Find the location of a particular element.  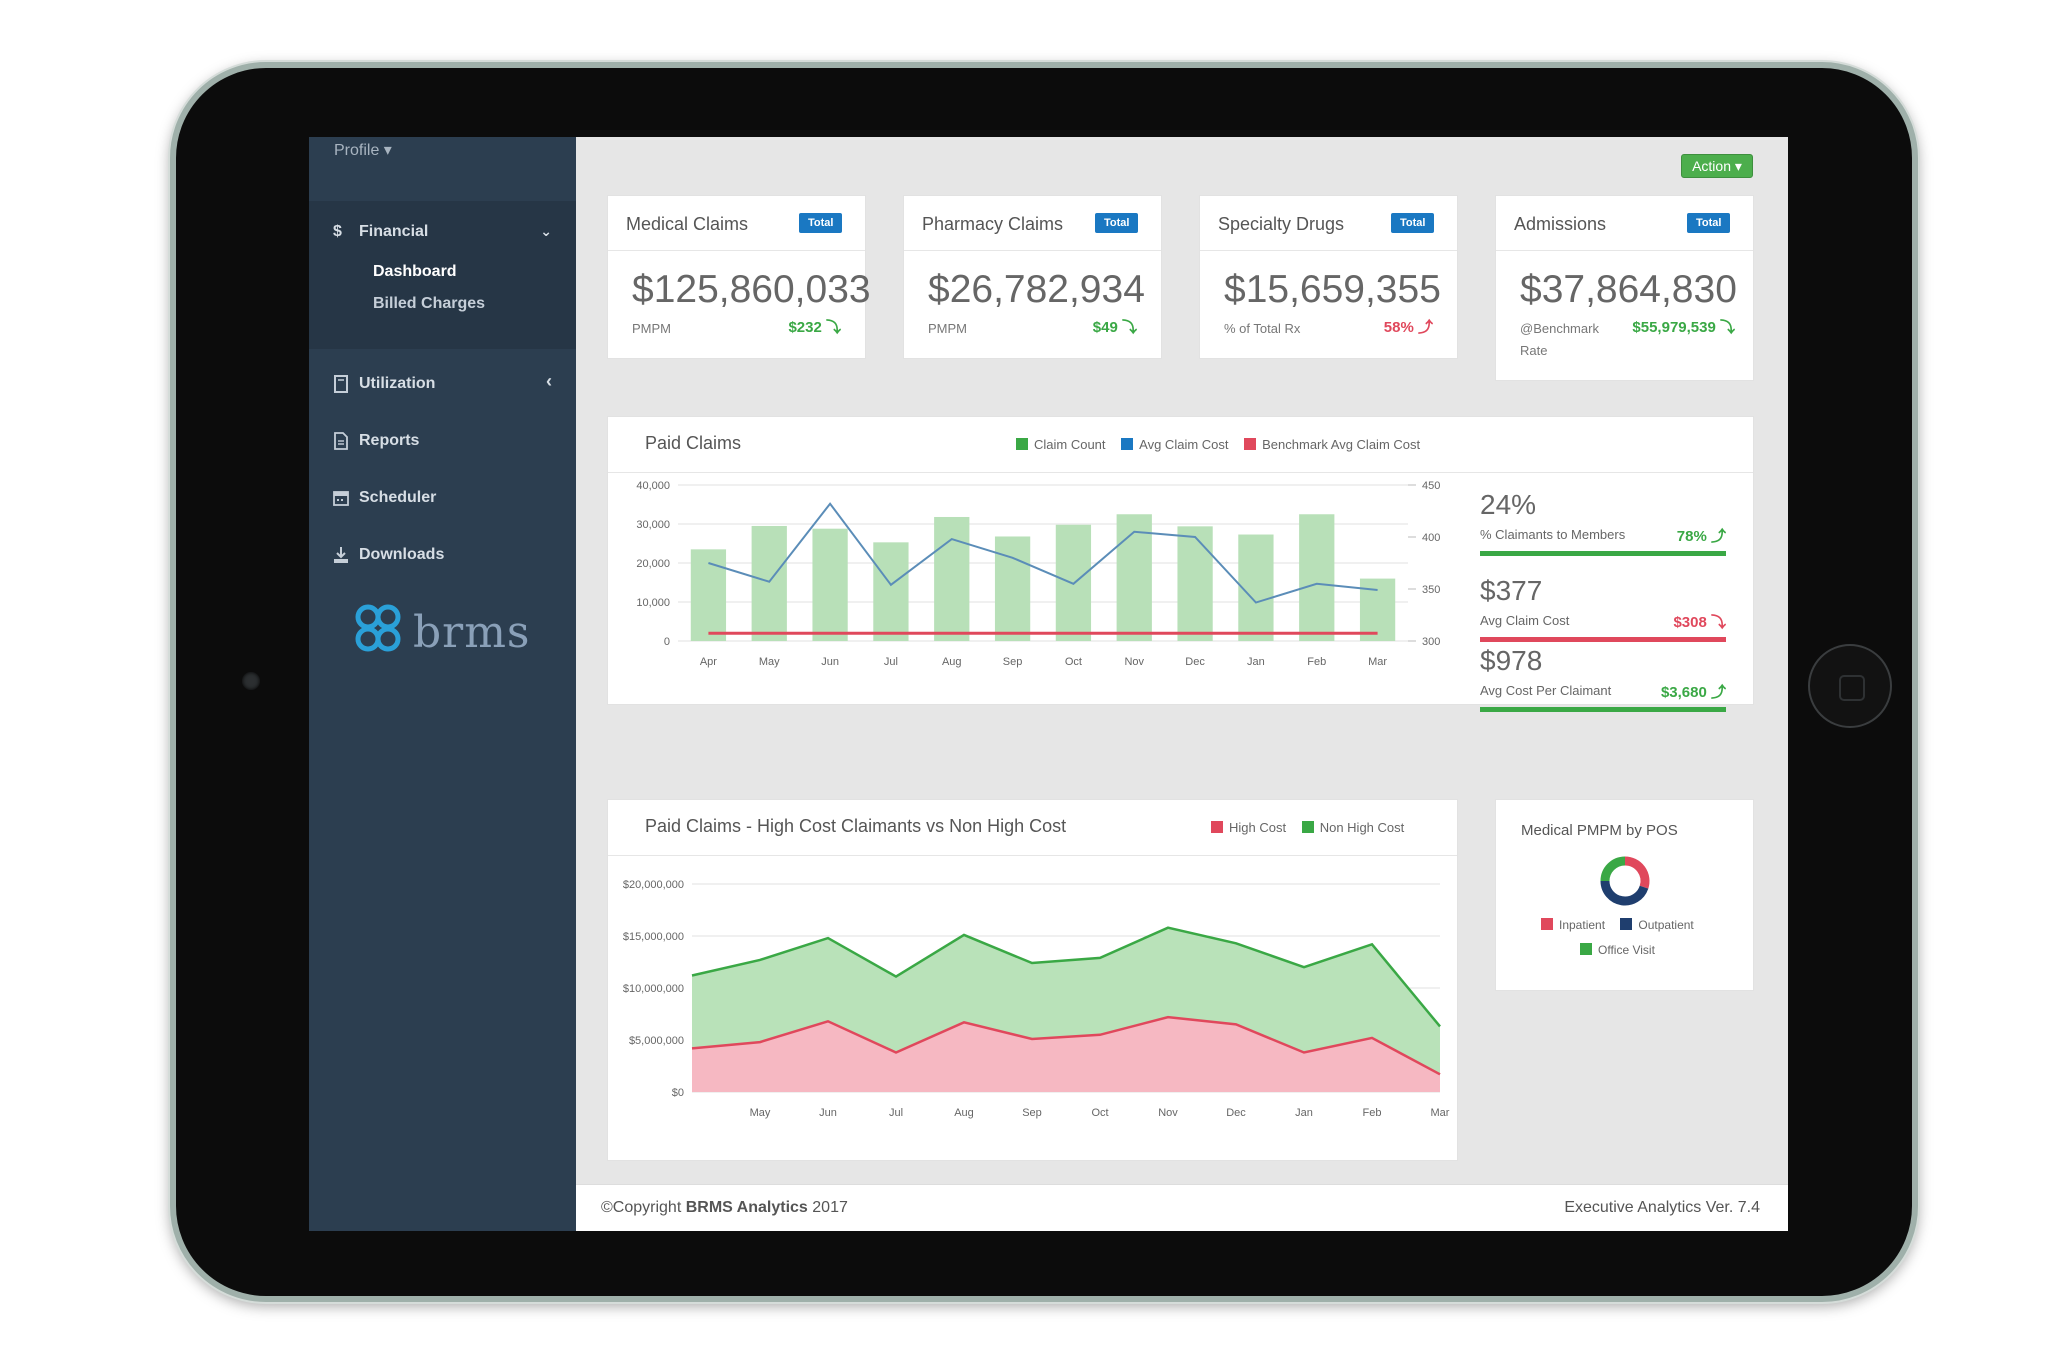

legend-item-office-visit: Office Visit is located at coordinates (1617, 950).